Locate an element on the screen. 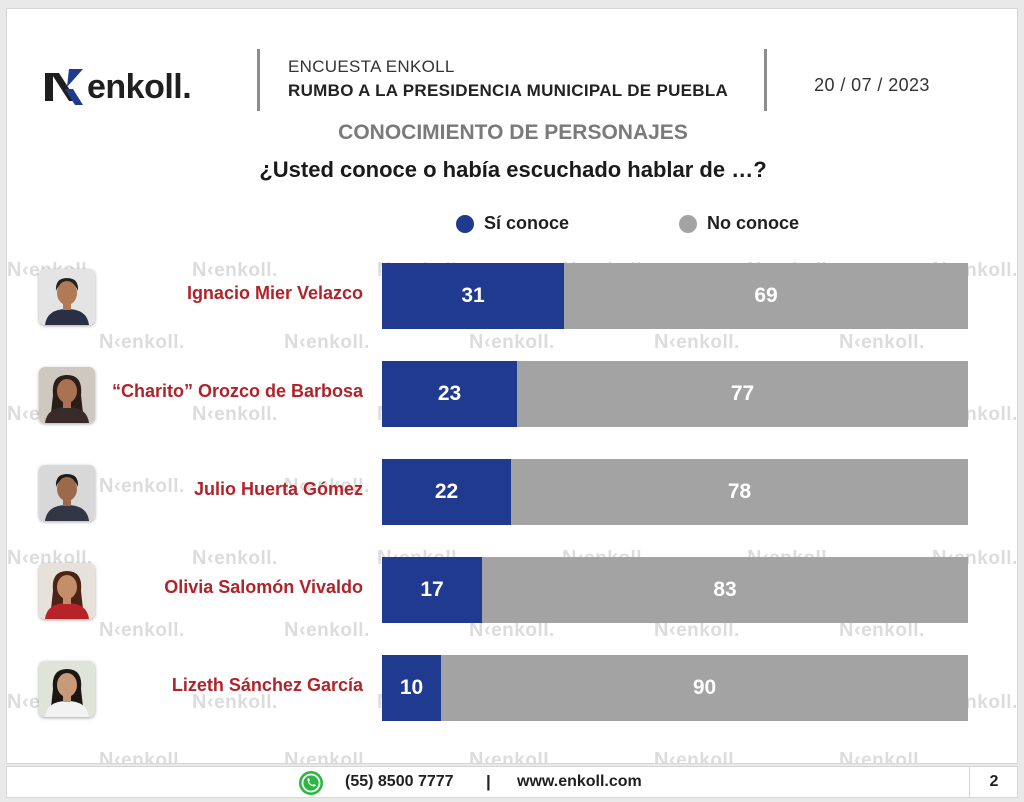 The image size is (1024, 802). data-label-si: 17 is located at coordinates (432, 589).